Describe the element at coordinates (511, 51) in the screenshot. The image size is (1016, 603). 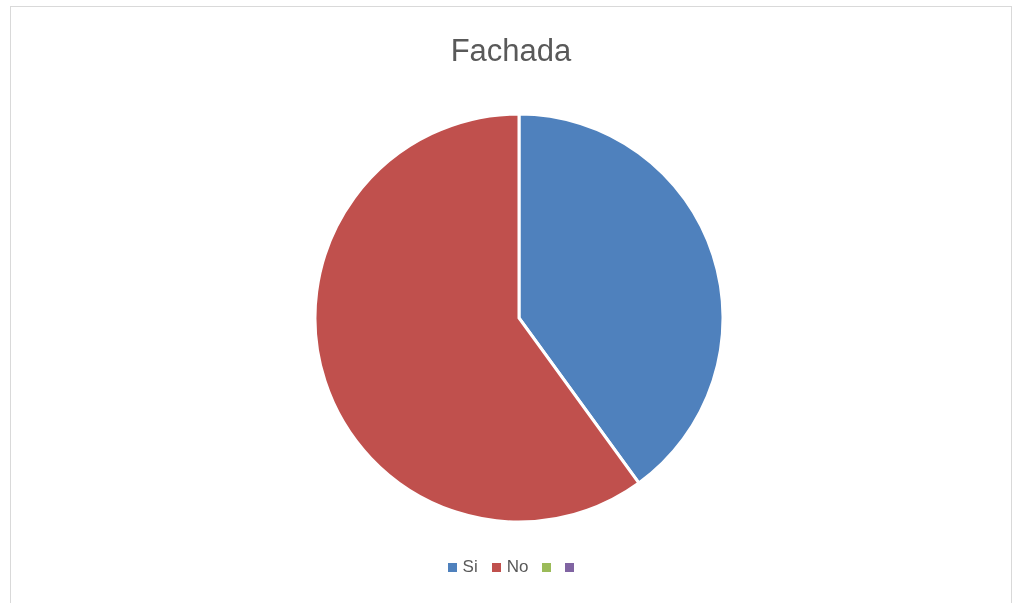
I see `chart-title: Fachada` at that location.